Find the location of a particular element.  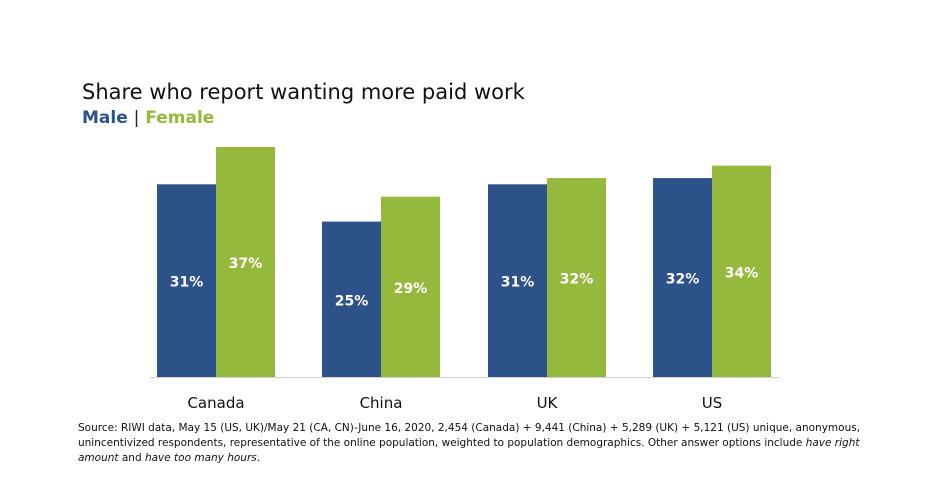

bar-male-china is located at coordinates (351, 299).